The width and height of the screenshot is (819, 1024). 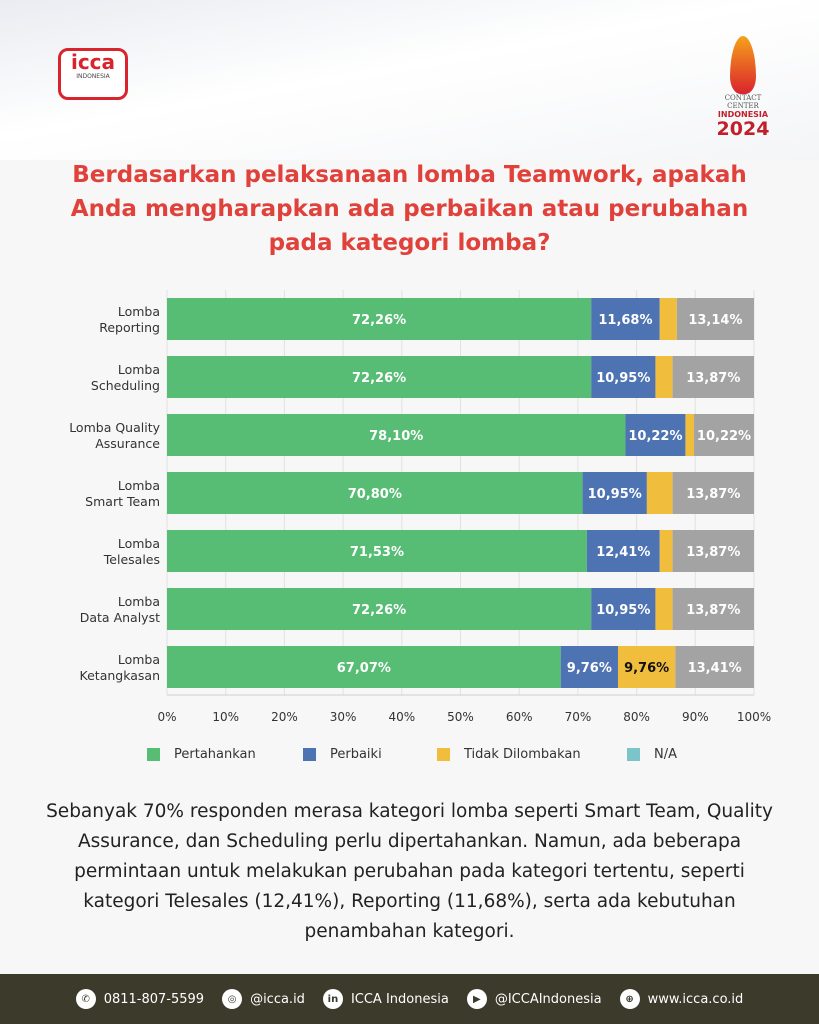 I want to click on legend-item: Perbaiki, so click(x=342, y=754).